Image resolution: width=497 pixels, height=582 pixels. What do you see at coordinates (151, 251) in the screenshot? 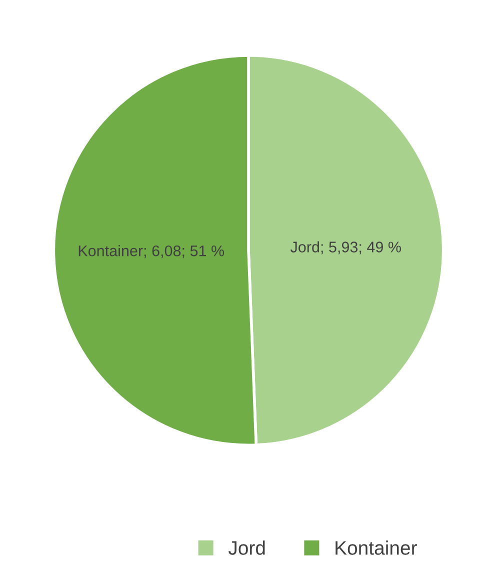
I see `data-label: Kontainer; 6,08; 51 %` at bounding box center [151, 251].